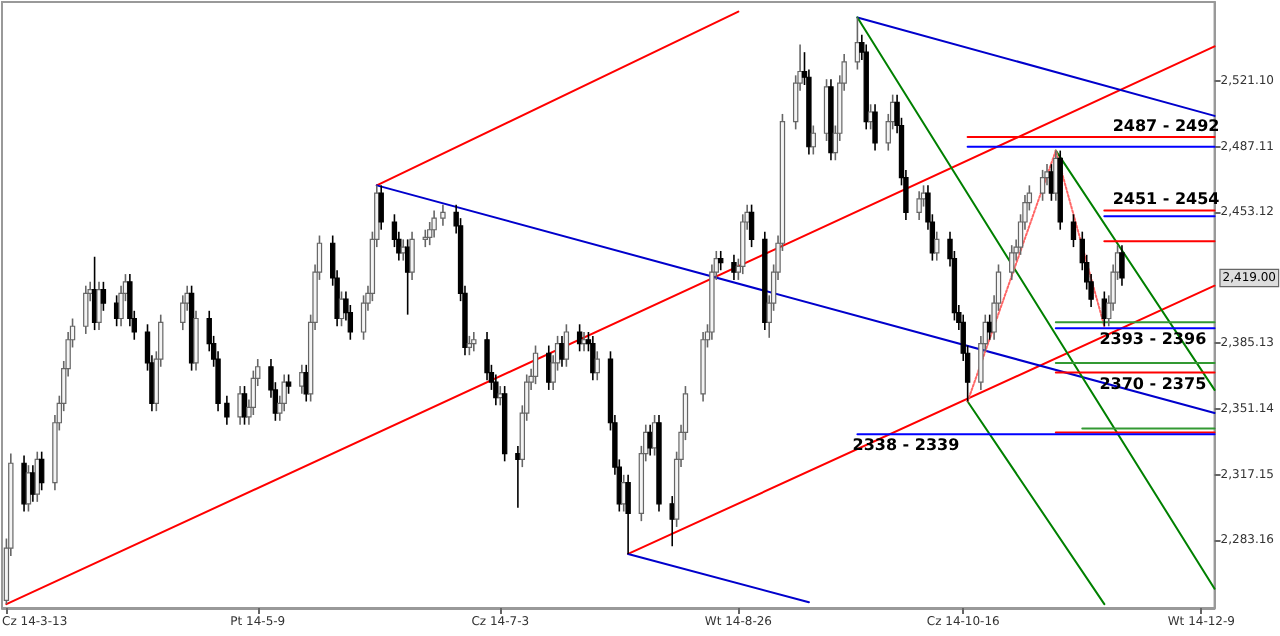 Image resolution: width=1280 pixels, height=636 pixels. I want to click on annotation: 2451 - 2454, so click(1166, 199).